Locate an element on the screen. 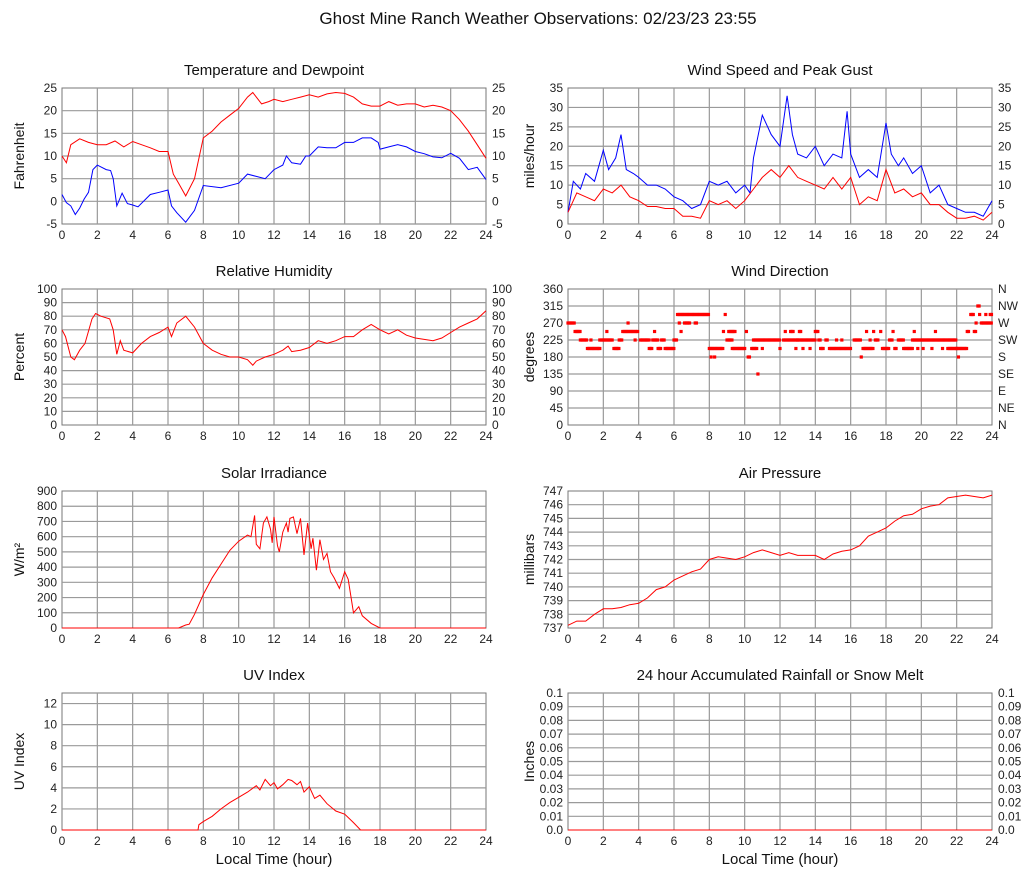  y-tick-label: 30 is located at coordinates (557, 107).